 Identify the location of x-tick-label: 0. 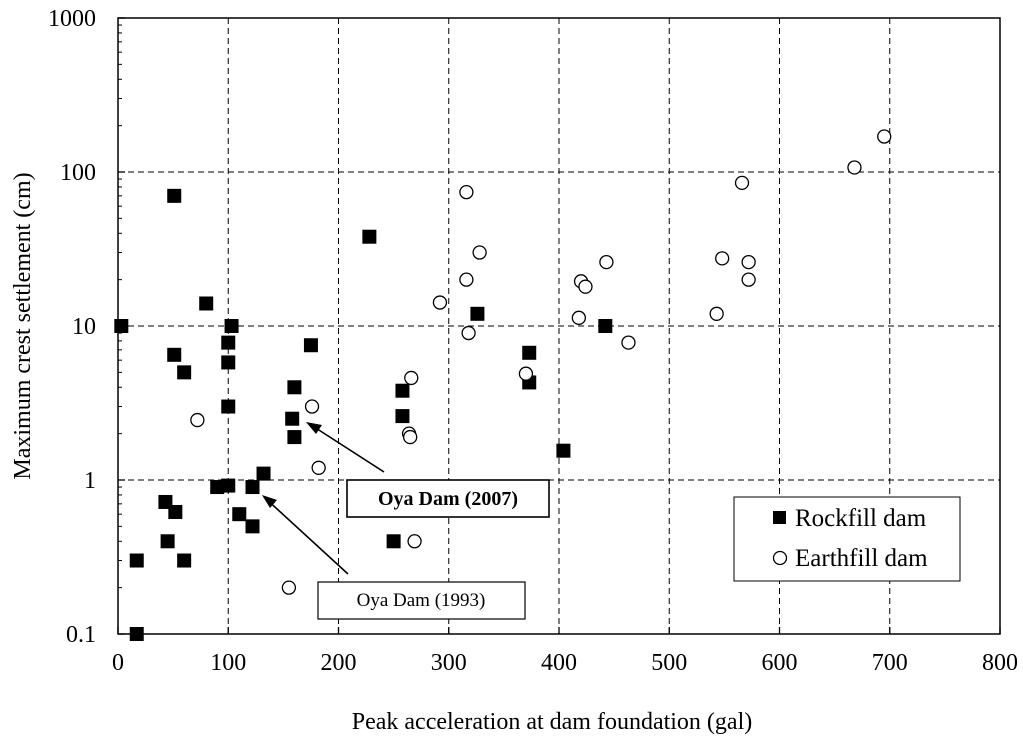
(118, 663).